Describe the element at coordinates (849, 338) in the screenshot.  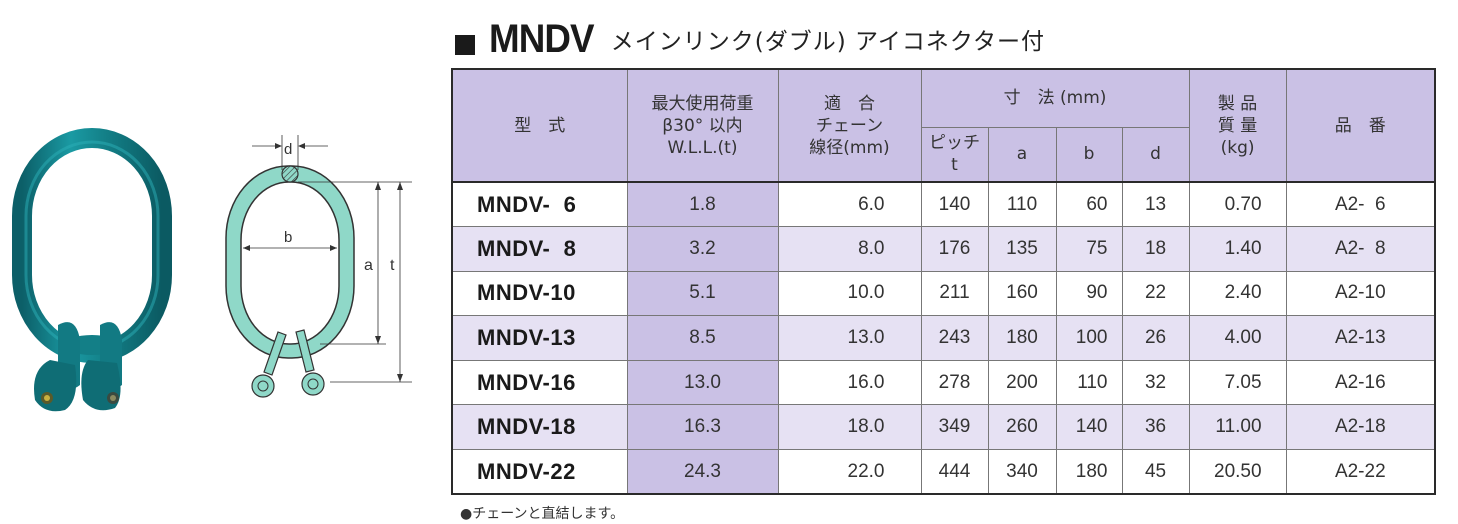
I see `cell-chain: 13.0` at that location.